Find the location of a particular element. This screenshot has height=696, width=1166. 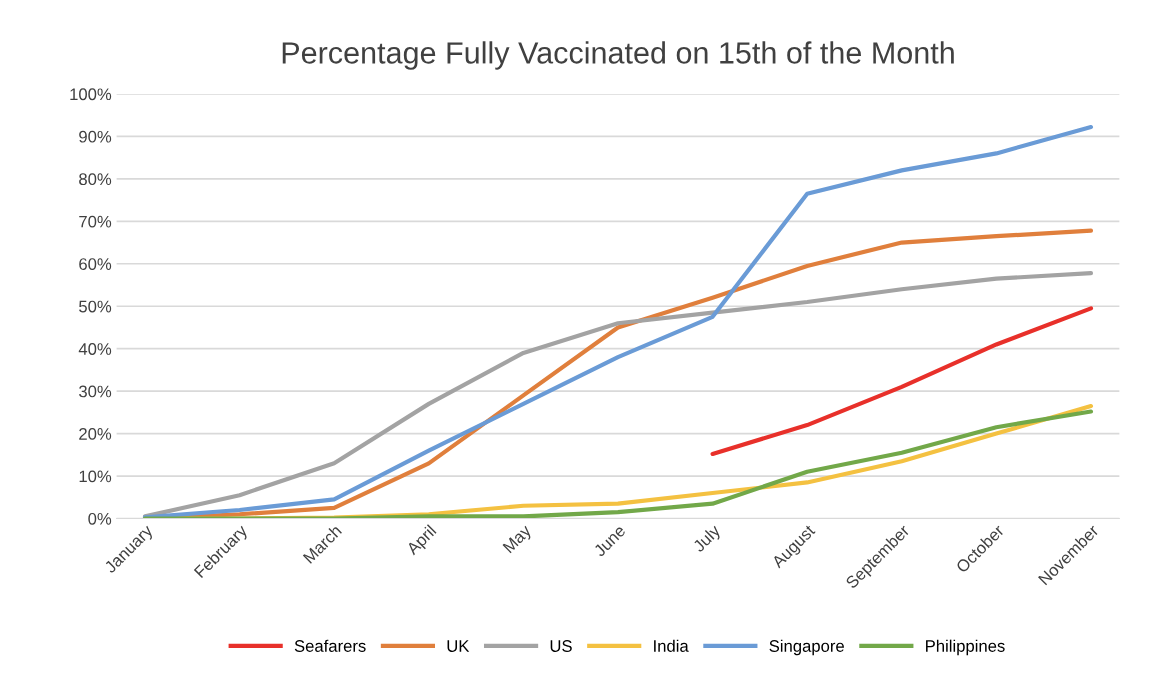

line-series is located at coordinates (902, 381).